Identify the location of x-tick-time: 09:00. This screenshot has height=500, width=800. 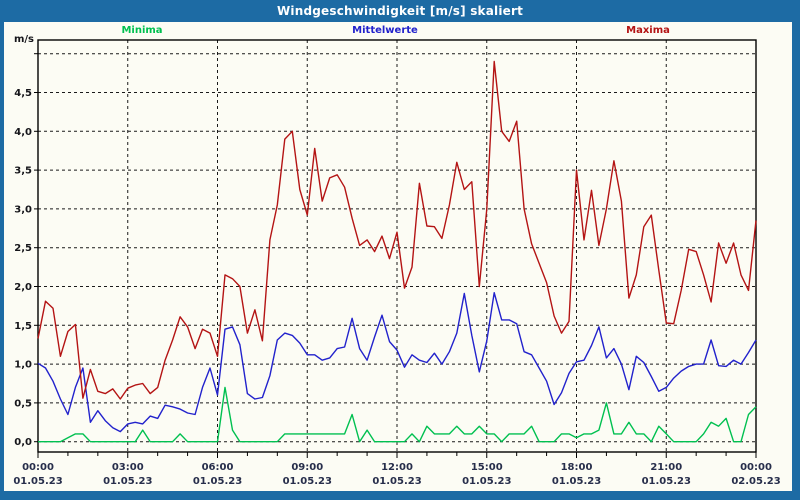
(307, 467).